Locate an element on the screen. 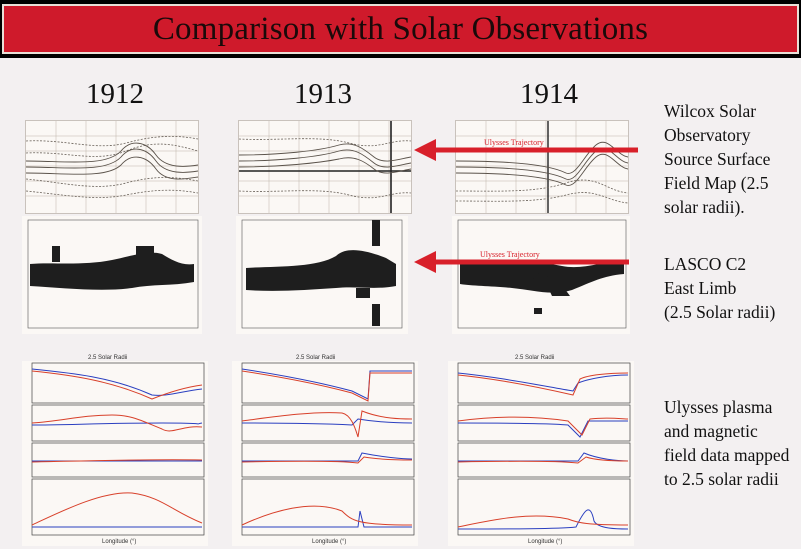  ulysses-plasma-plots-1914: Longitude (°) is located at coordinates (541, 453).